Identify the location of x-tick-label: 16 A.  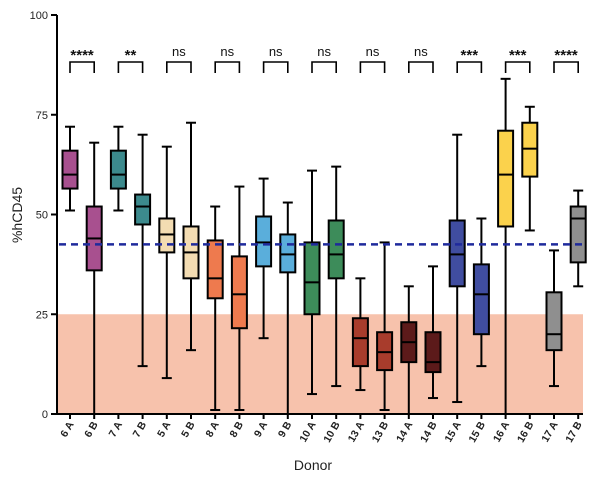
(501, 431).